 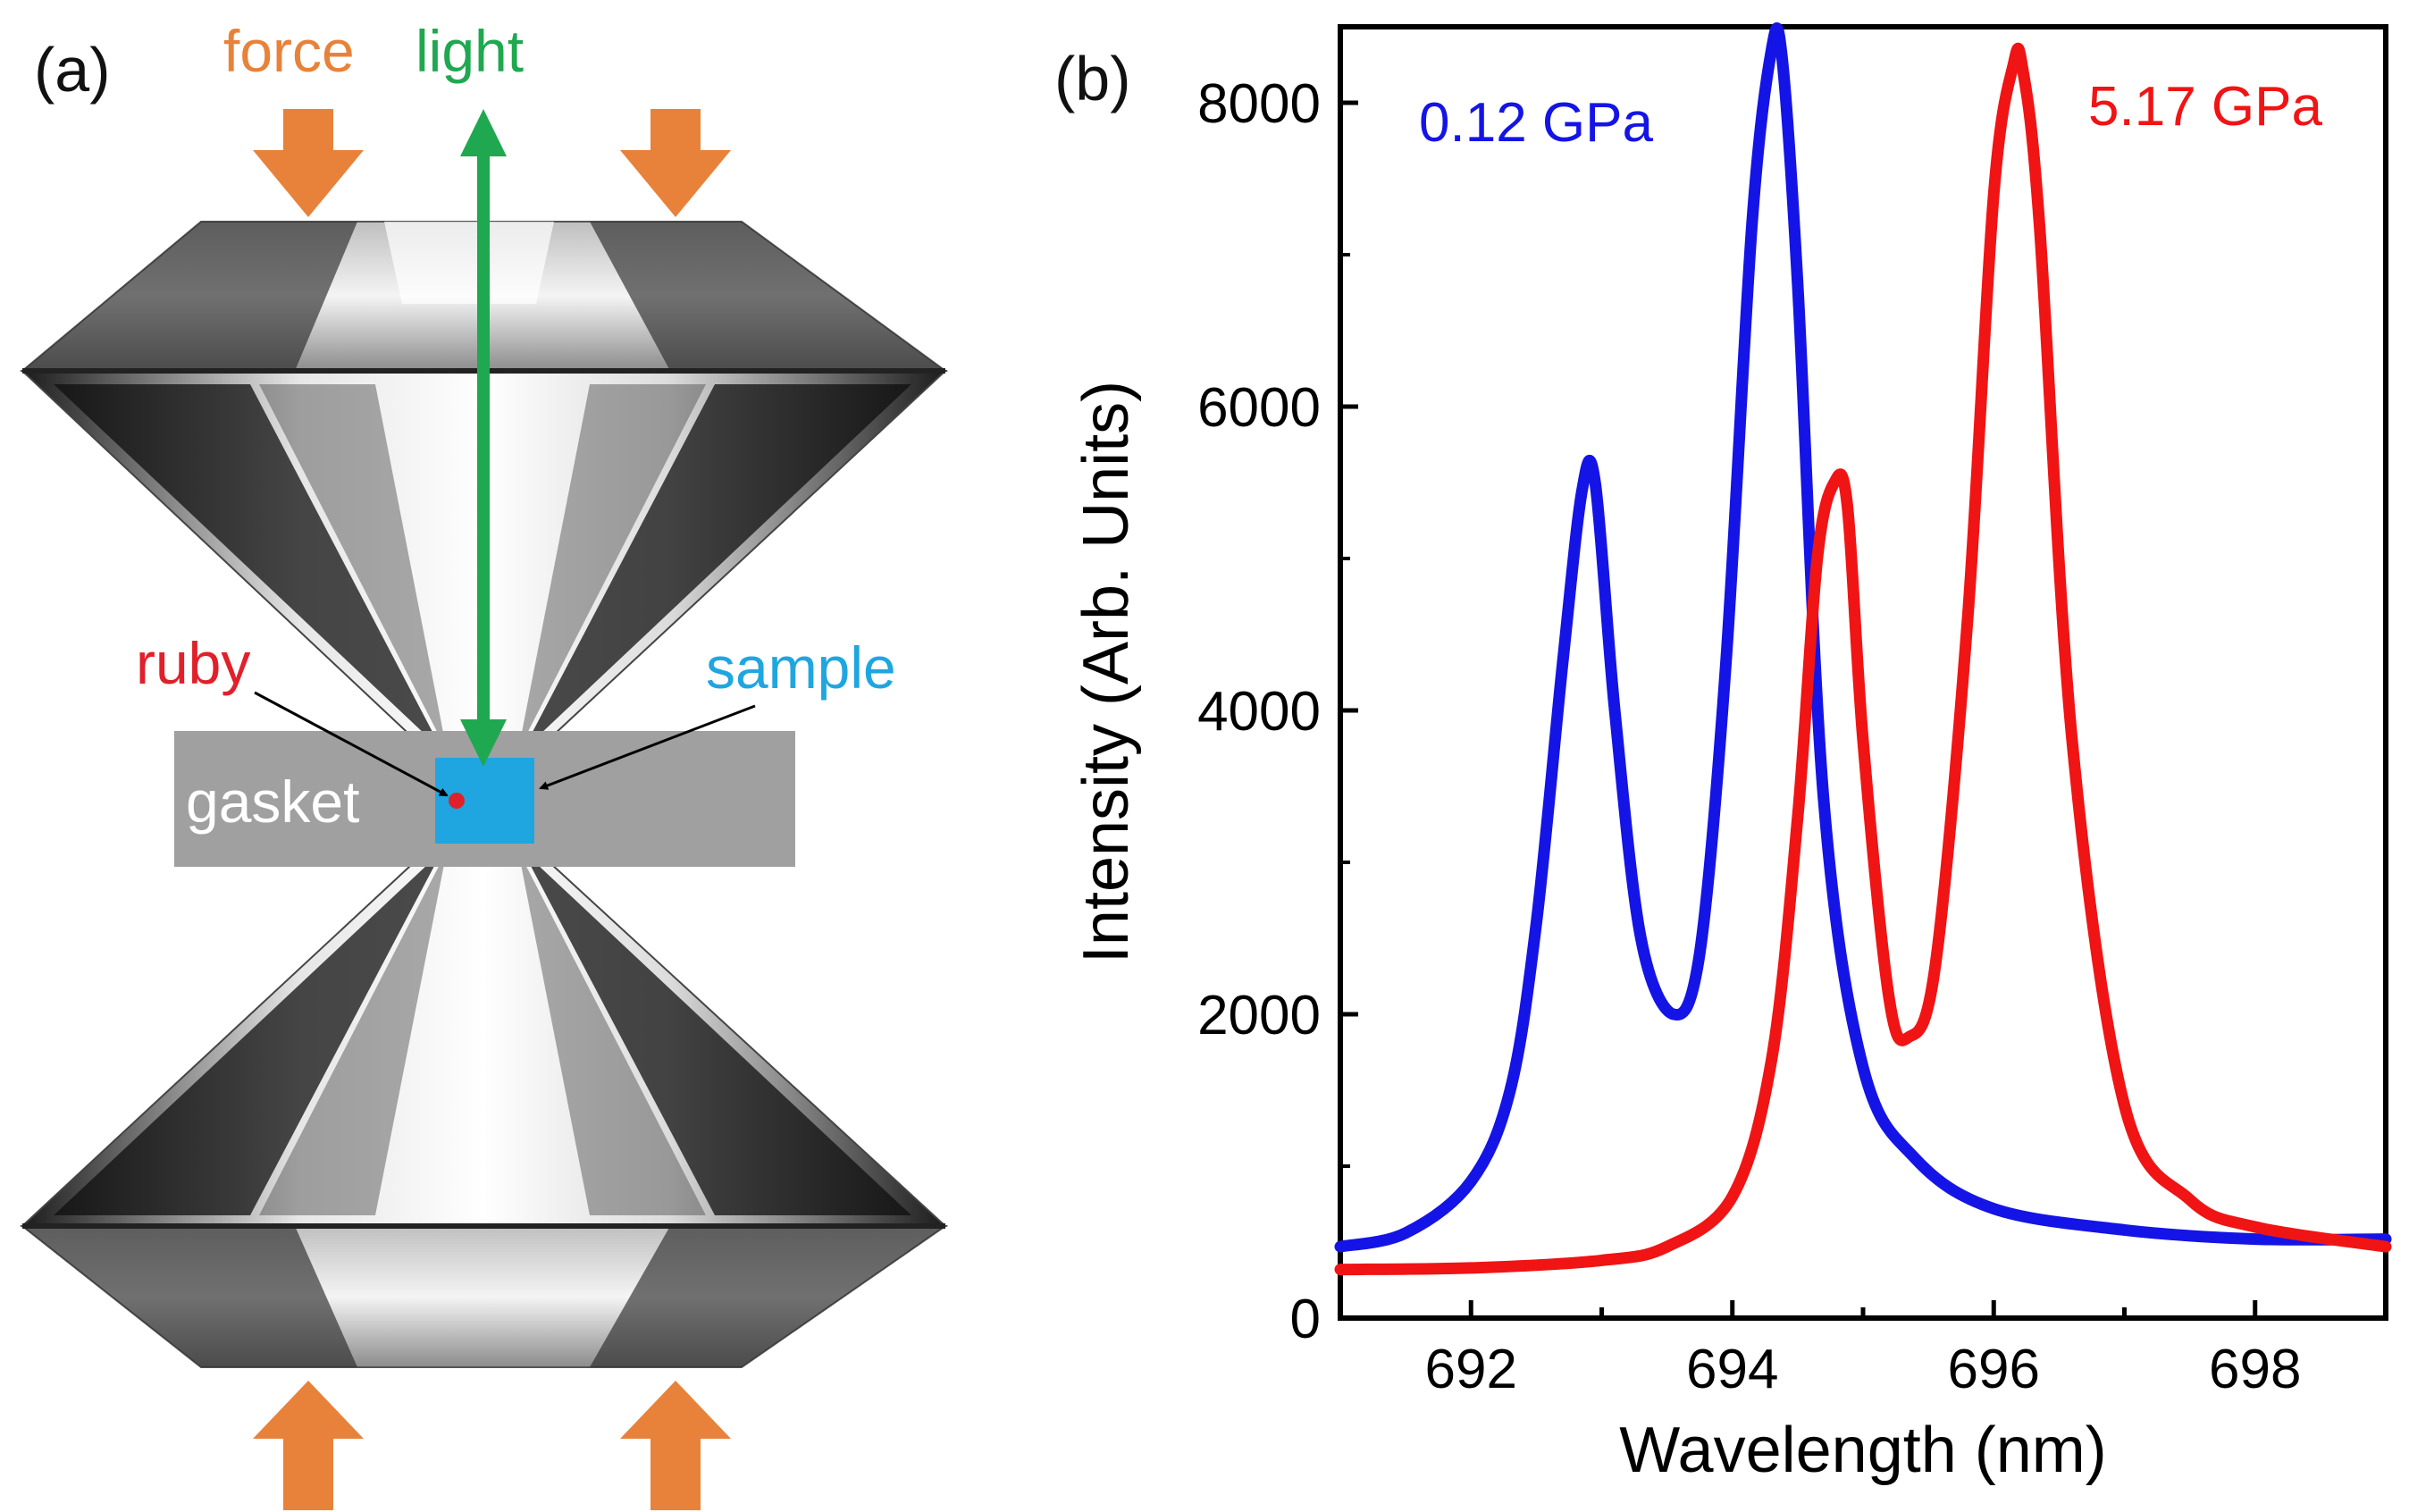 What do you see at coordinates (1259, 408) in the screenshot?
I see `y-tick-label: 6000` at bounding box center [1259, 408].